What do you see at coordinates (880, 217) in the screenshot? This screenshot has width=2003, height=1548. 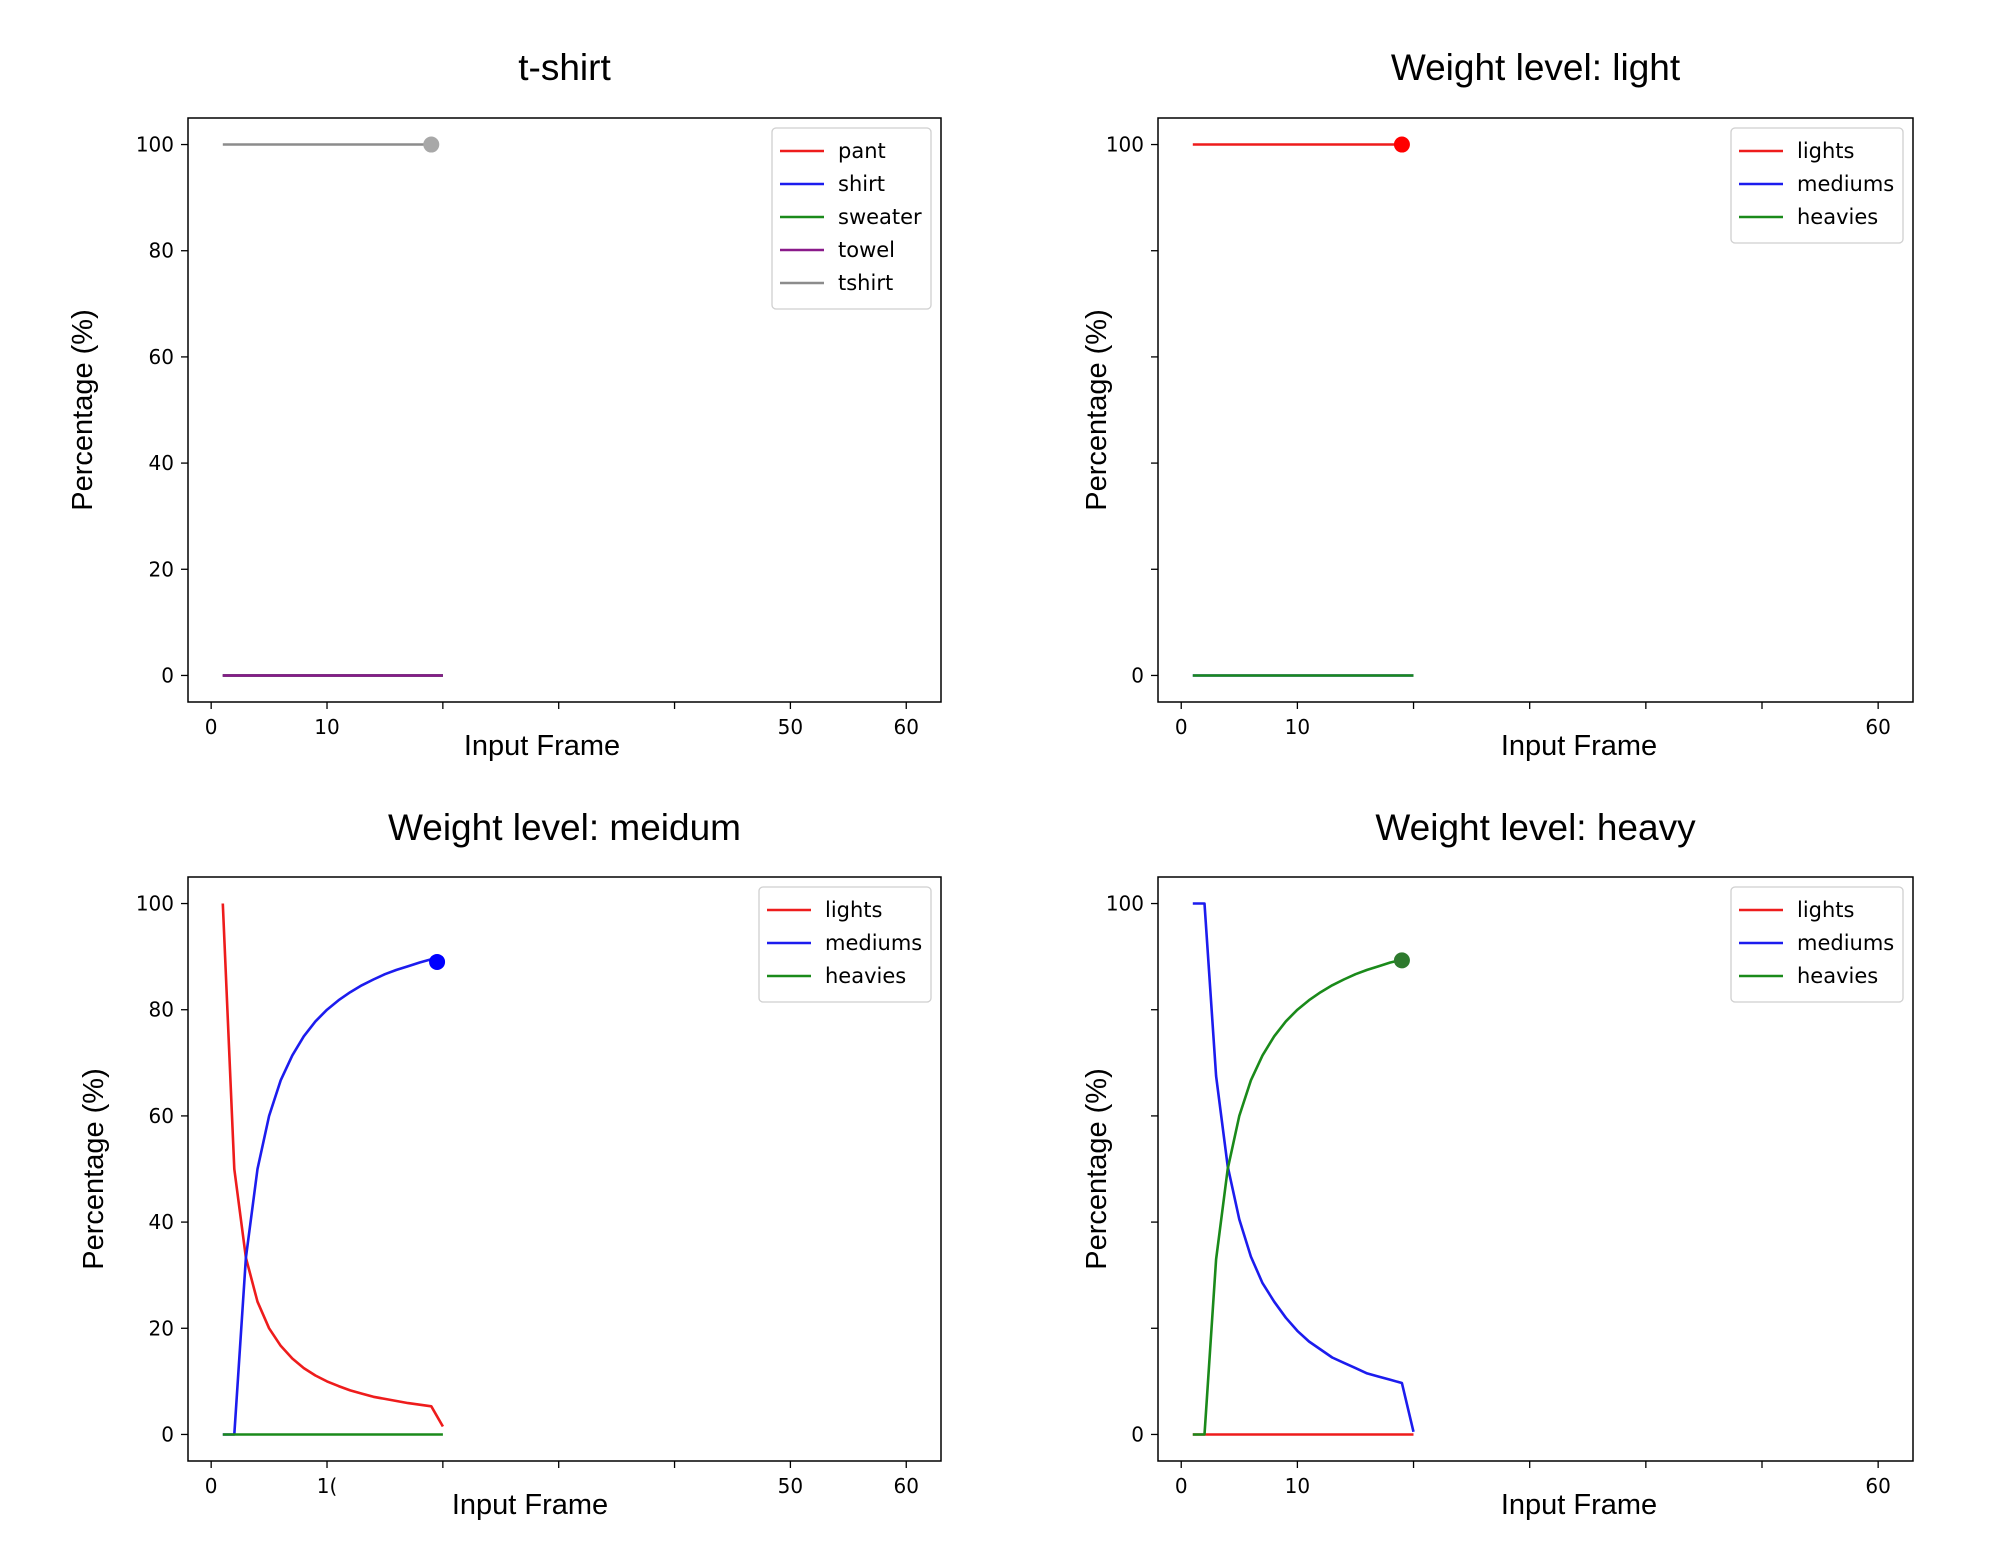 I see `legend-entry: sweater` at bounding box center [880, 217].